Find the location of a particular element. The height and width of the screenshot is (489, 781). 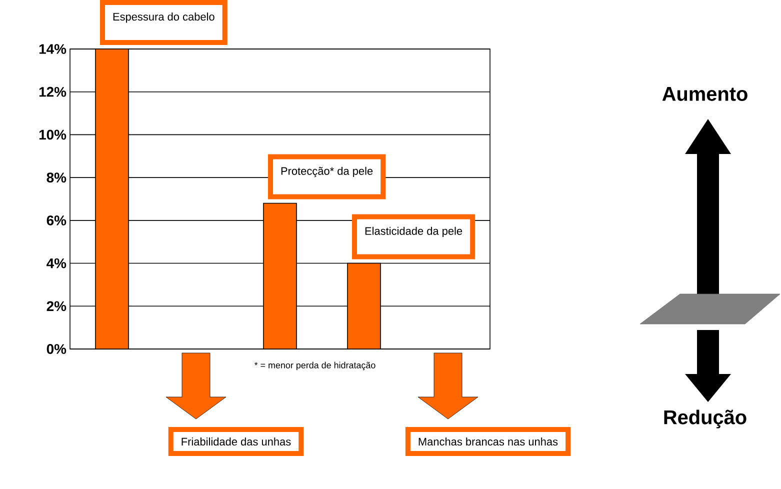

annotation: Elasticidade da pele is located at coordinates (413, 232).